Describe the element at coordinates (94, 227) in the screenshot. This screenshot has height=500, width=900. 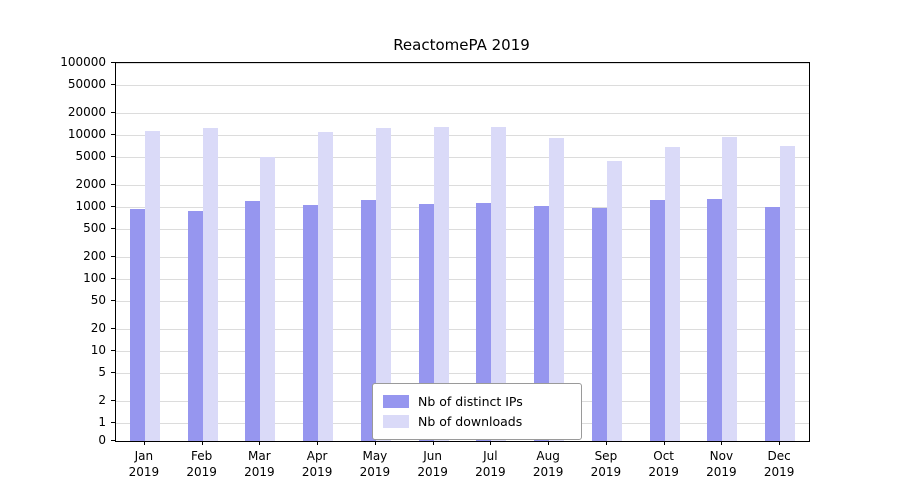
I see `y-tick-label: 500` at that location.